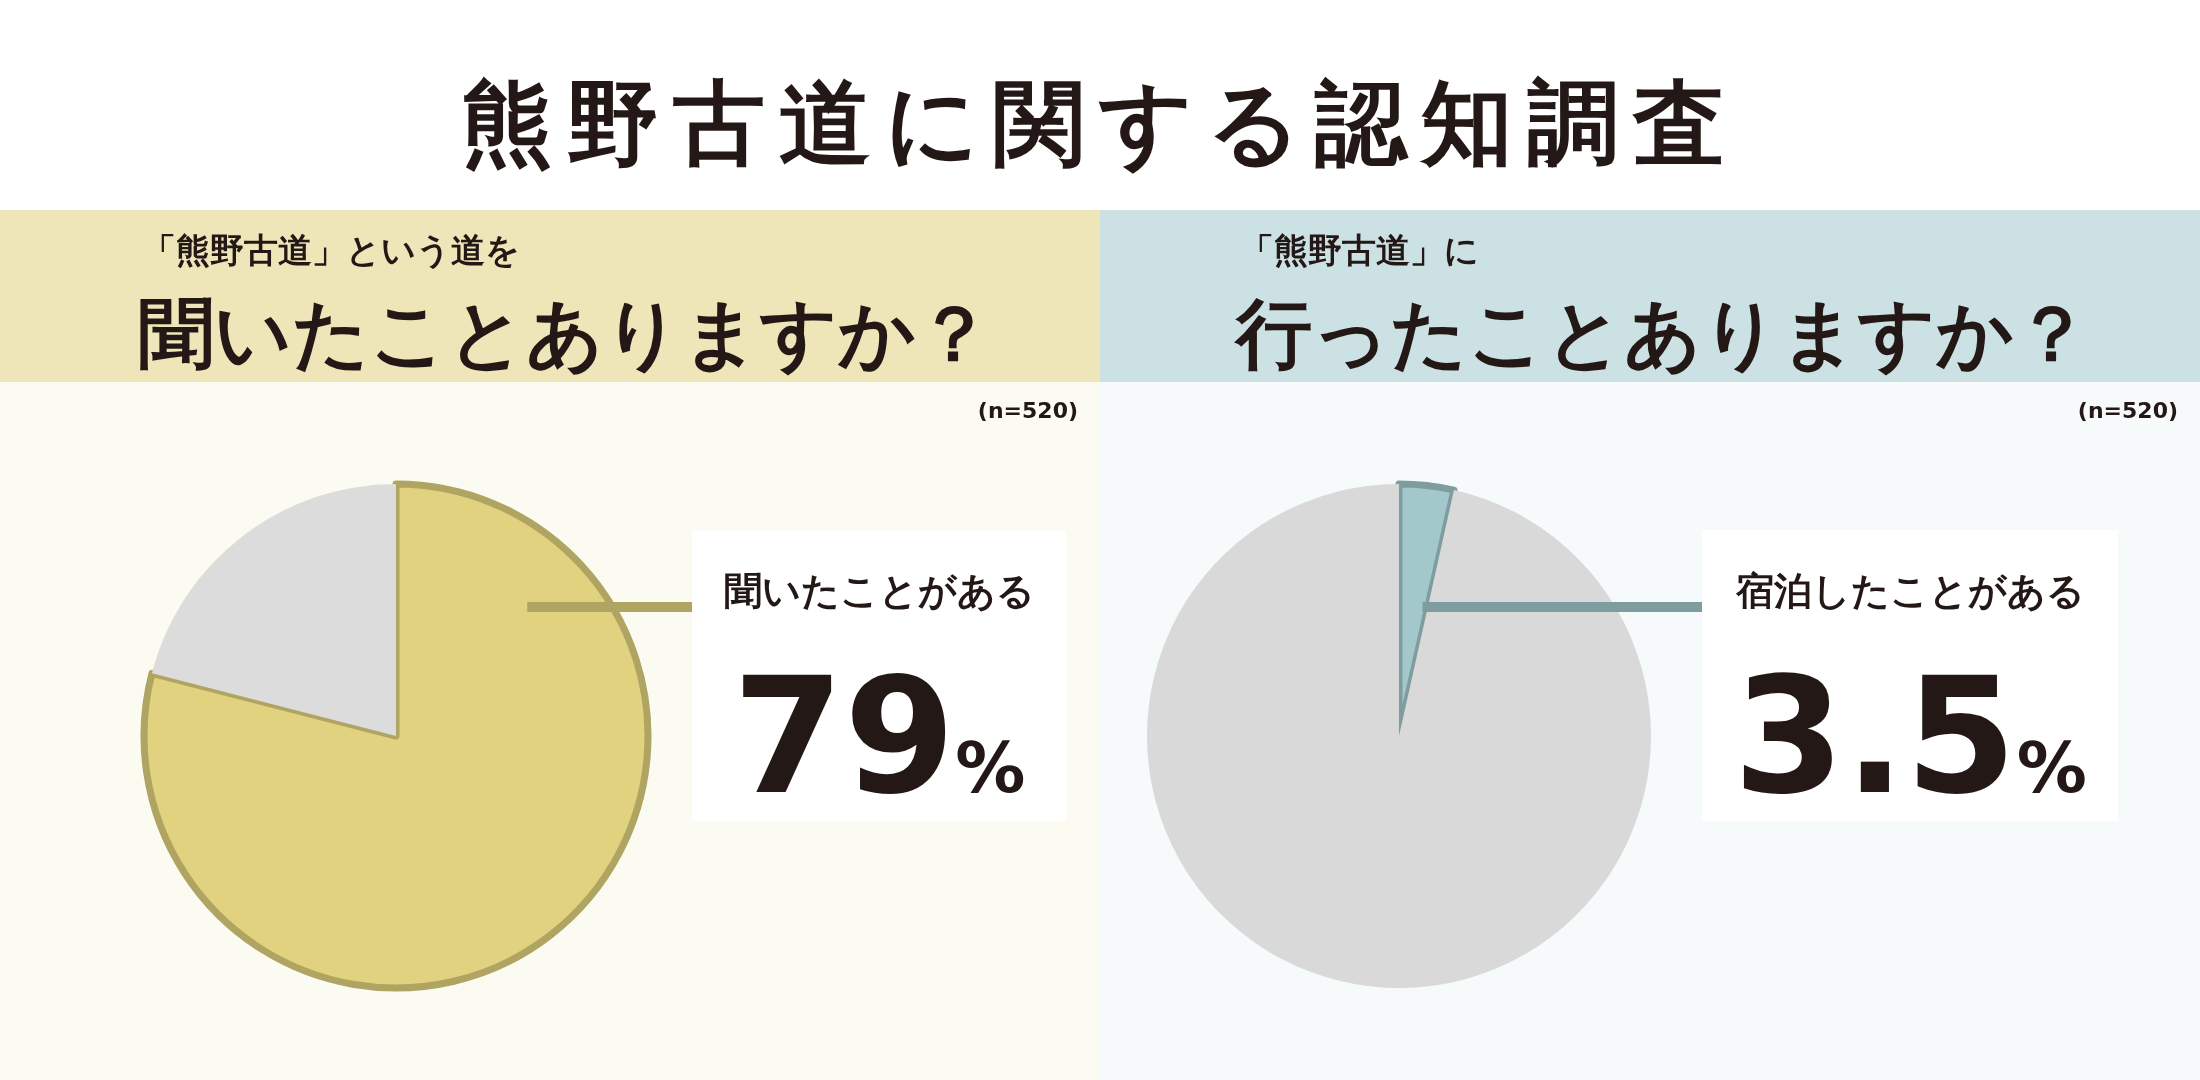 Image resolution: width=2200 pixels, height=1080 pixels. I want to click on chart-title: 聞いたことありますか？, so click(565, 333).